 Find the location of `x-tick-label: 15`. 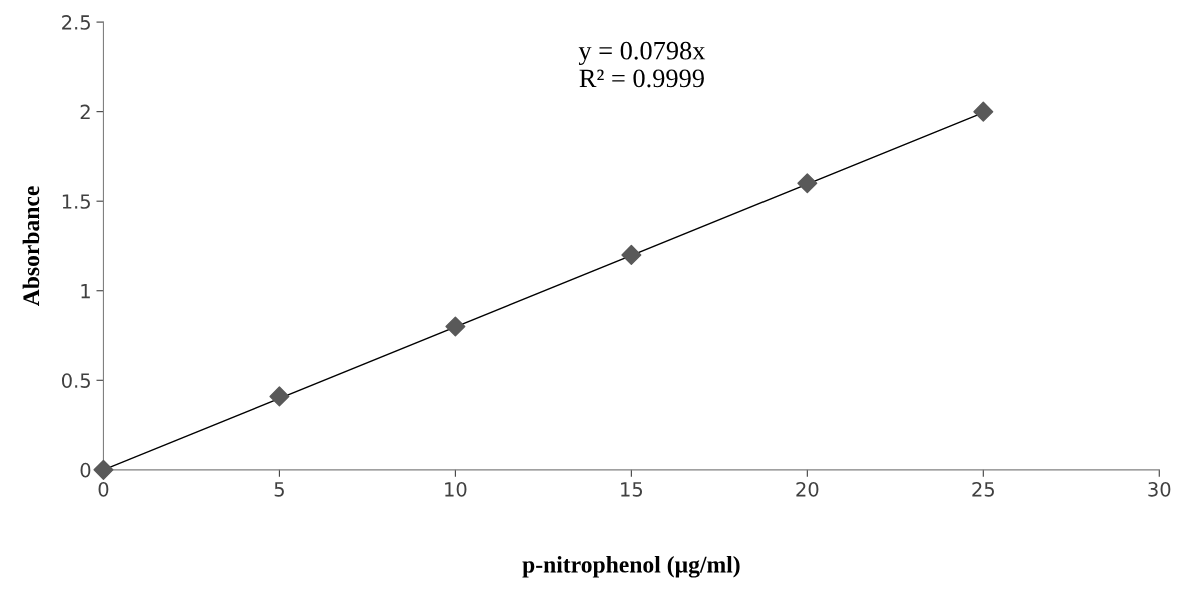

x-tick-label: 15 is located at coordinates (632, 489).